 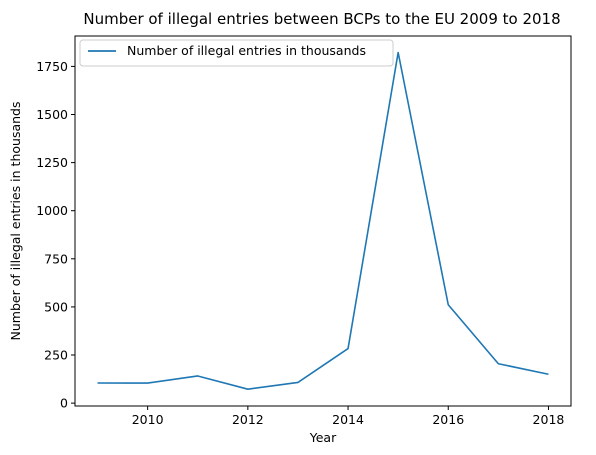 I want to click on x-tick-label: 2016, so click(x=448, y=419).